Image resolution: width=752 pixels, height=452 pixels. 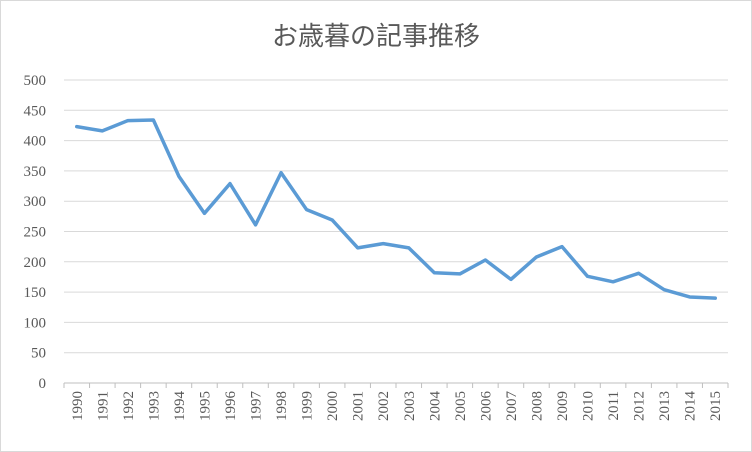 I want to click on x-tick-label: 2004, so click(x=435, y=406).